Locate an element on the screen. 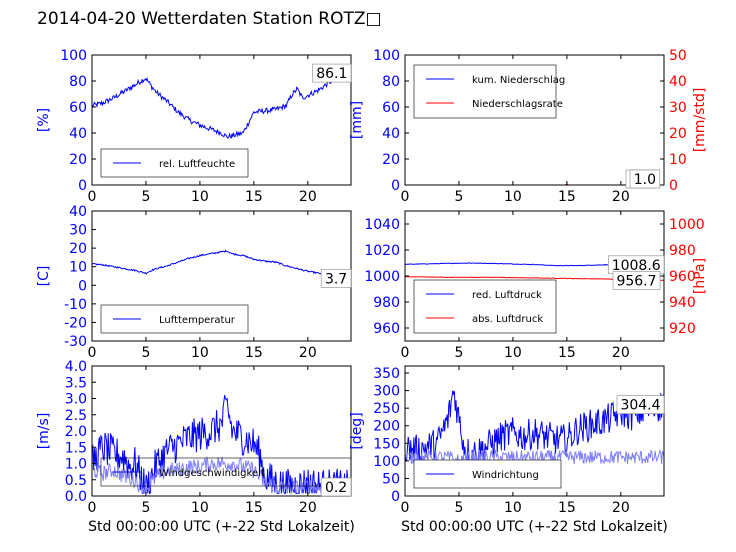 The height and width of the screenshot is (552, 736). value-label: 304.4 is located at coordinates (640, 406).